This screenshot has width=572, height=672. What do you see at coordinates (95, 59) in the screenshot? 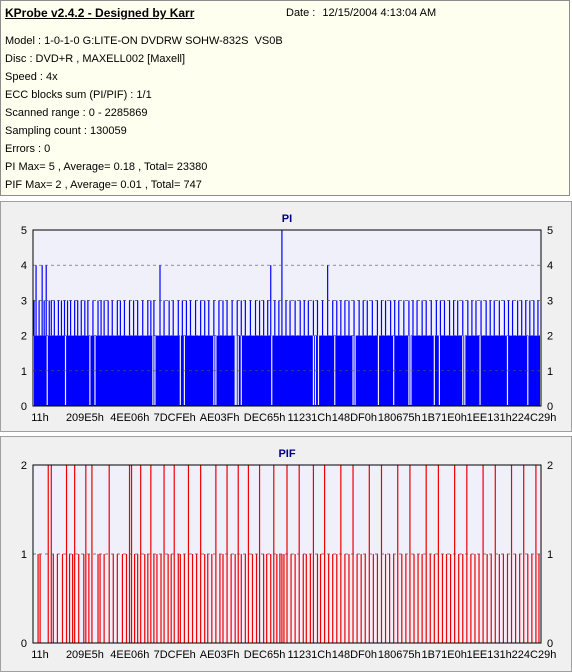
I see `info-disc: Disc : DVD+R , MAXELL002 [Maxell]` at bounding box center [95, 59].